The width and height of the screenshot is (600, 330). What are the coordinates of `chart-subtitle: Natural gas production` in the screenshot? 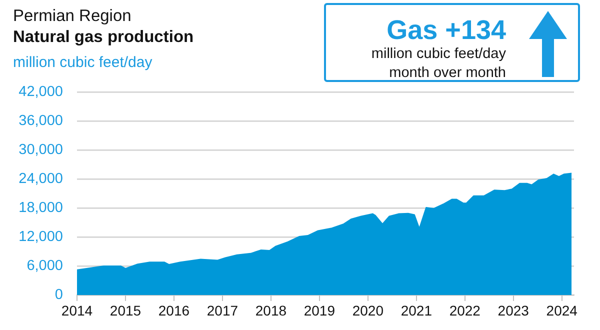 It's located at (103, 37).